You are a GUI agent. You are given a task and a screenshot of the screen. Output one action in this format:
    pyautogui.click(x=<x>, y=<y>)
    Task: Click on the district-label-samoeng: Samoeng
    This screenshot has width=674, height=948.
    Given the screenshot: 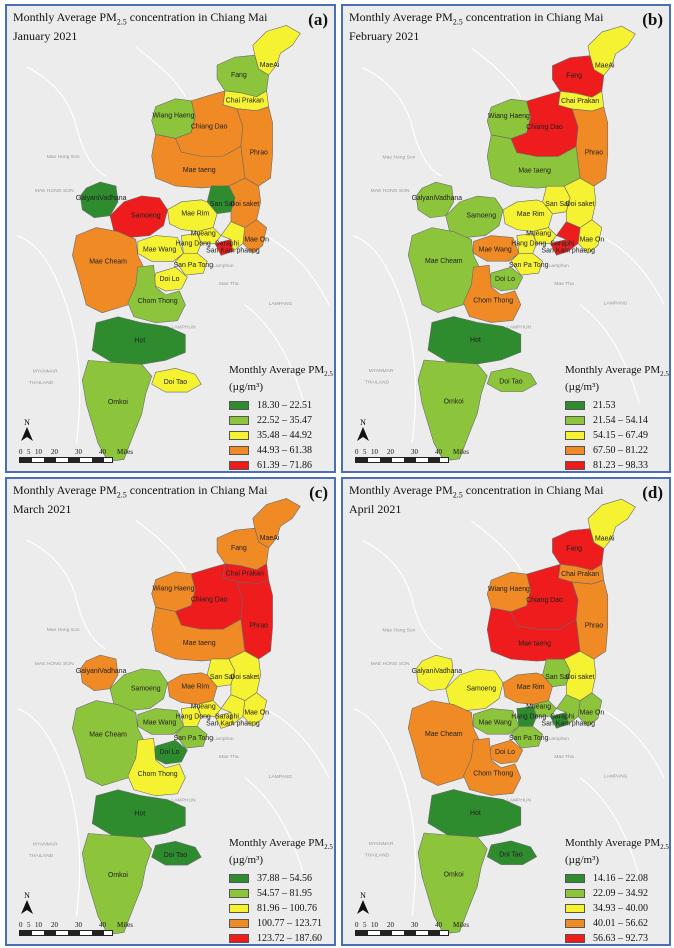 What is the action you would take?
    pyautogui.click(x=146, y=216)
    